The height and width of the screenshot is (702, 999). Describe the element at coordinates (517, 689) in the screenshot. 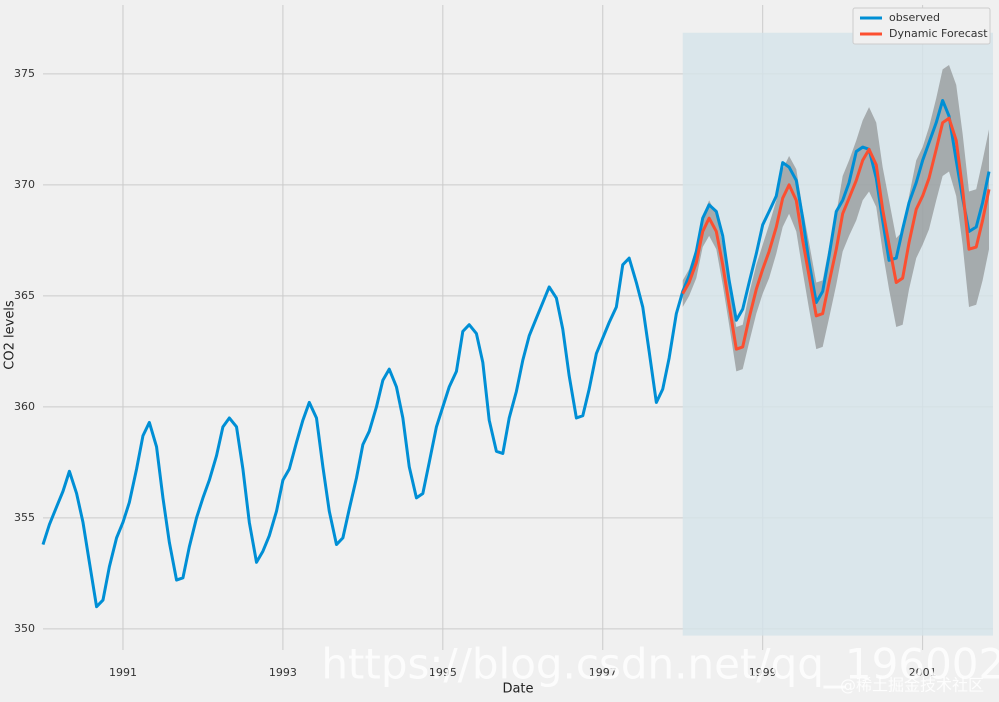

I see `x-axis-label: Date` at that location.